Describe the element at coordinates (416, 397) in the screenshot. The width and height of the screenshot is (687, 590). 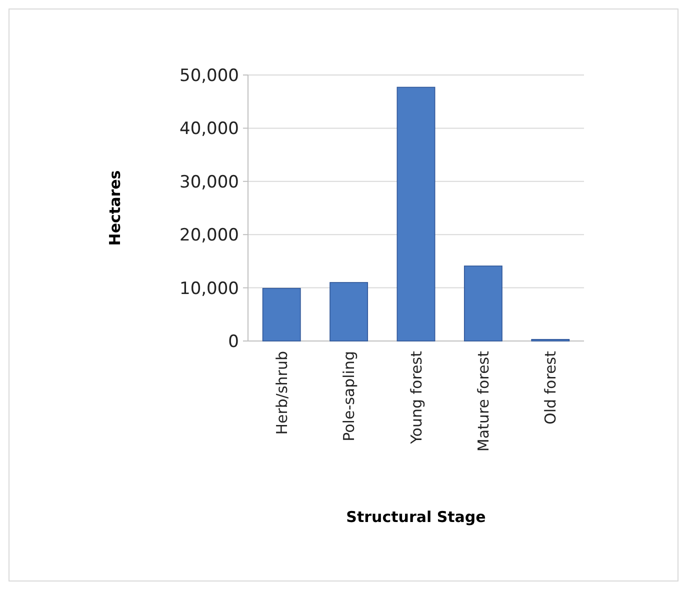
I see `x-tick-label: Young forest` at that location.